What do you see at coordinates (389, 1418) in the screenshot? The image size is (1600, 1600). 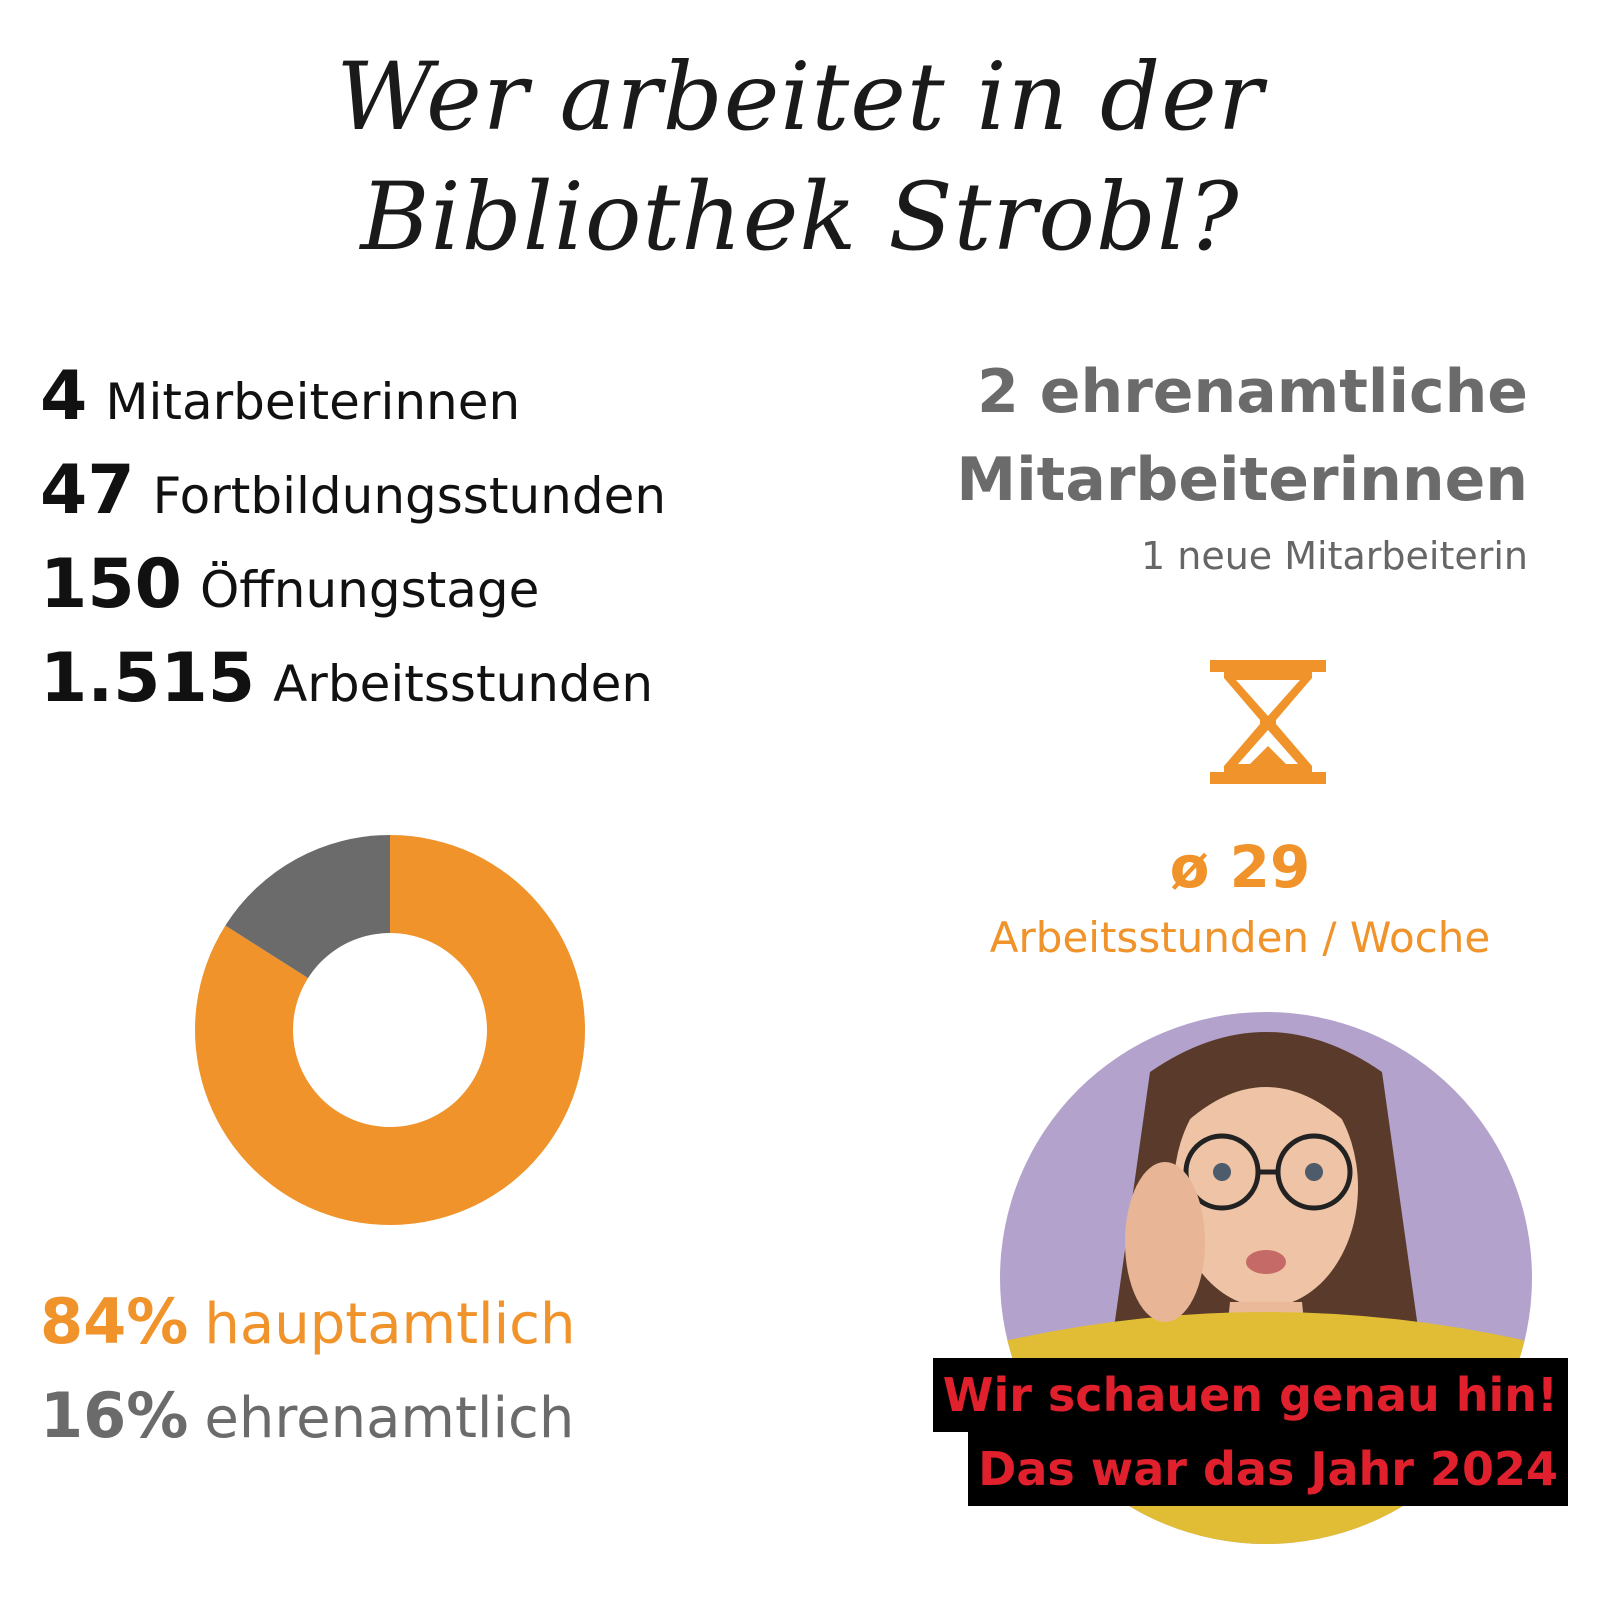 I see `legend-label: ehrenamtlich` at bounding box center [389, 1418].